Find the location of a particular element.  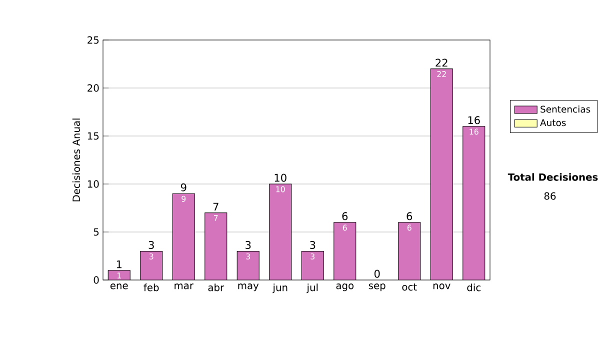

total-label: 22 is located at coordinates (442, 62).